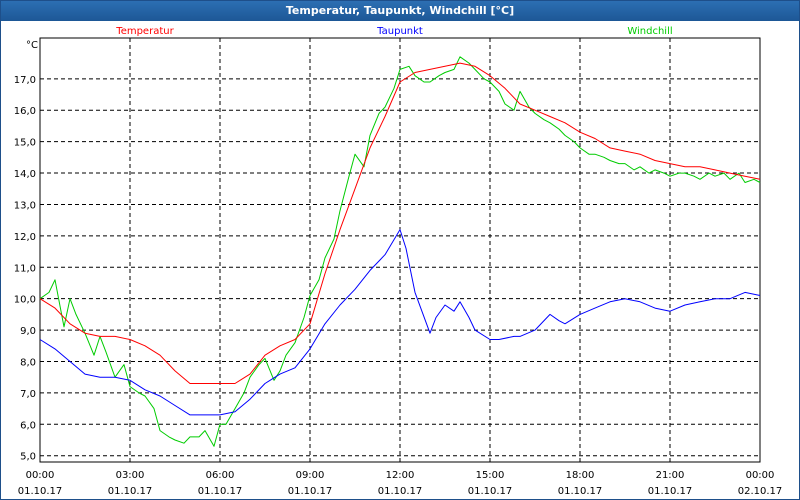 Image resolution: width=800 pixels, height=500 pixels. Describe the element at coordinates (28, 425) in the screenshot. I see `y-tick-label: 6,0` at that location.